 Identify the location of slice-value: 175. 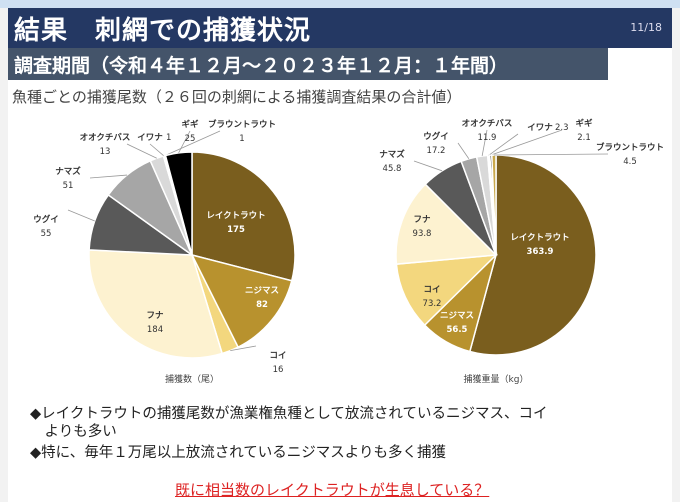
(236, 230).